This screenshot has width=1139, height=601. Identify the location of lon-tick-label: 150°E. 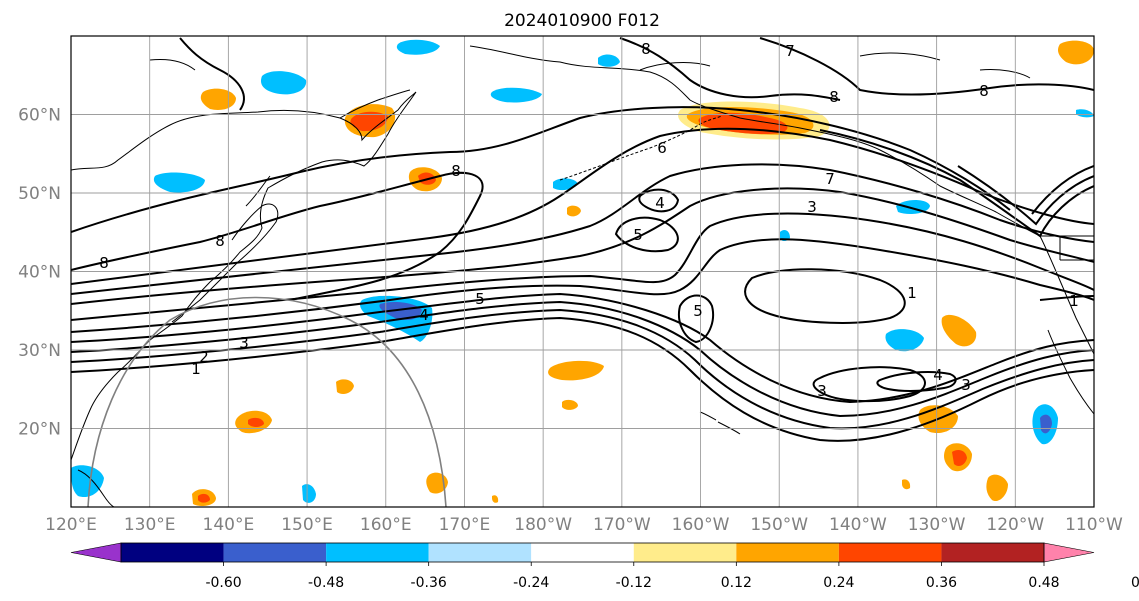
(307, 525).